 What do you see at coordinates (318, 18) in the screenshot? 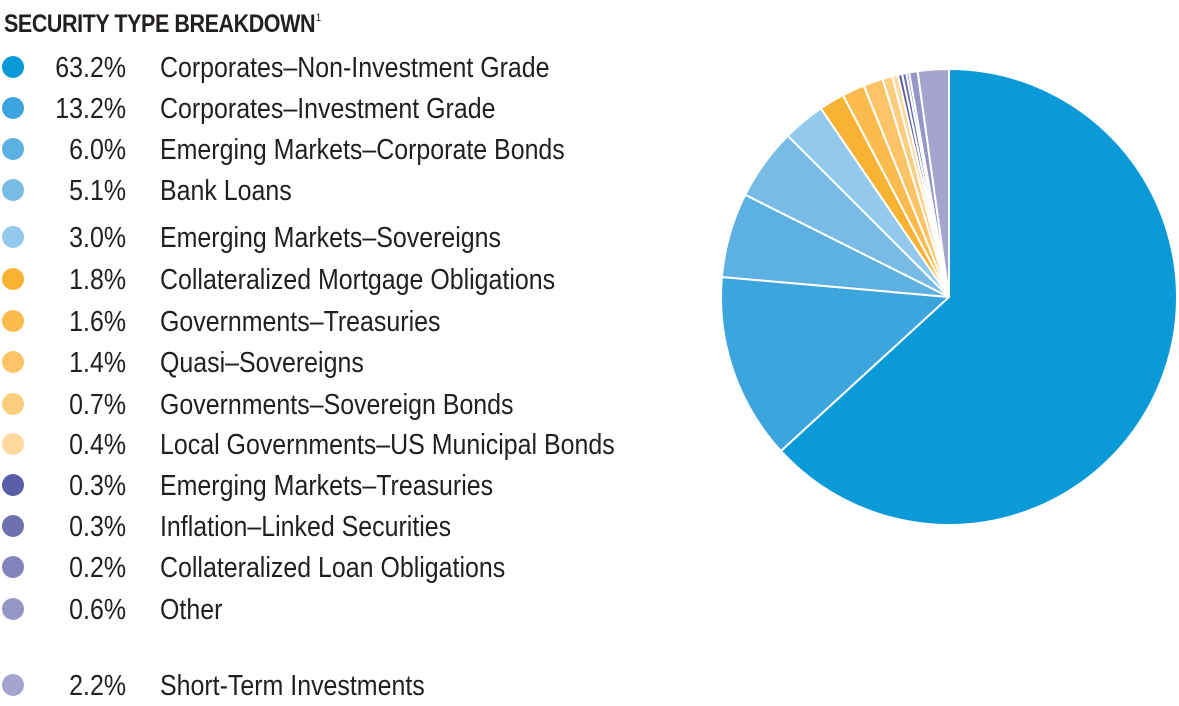
I see `title-footnote-marker: 1` at bounding box center [318, 18].